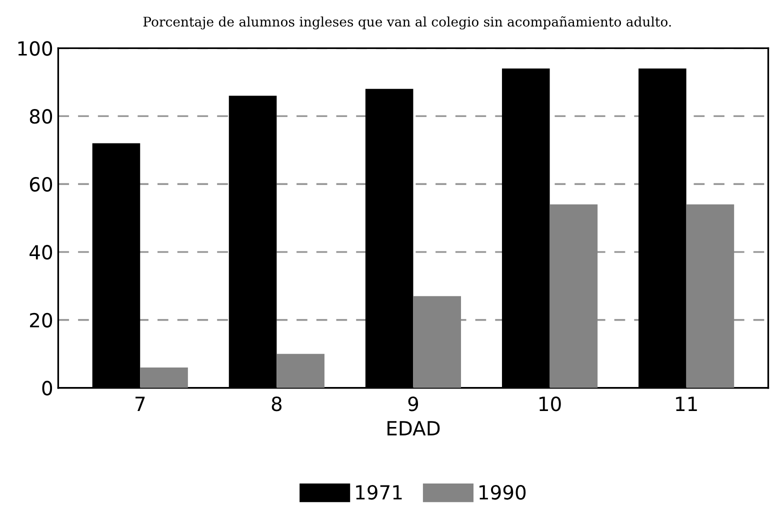  Describe the element at coordinates (47, 388) in the screenshot. I see `y-tick-label: 0` at that location.